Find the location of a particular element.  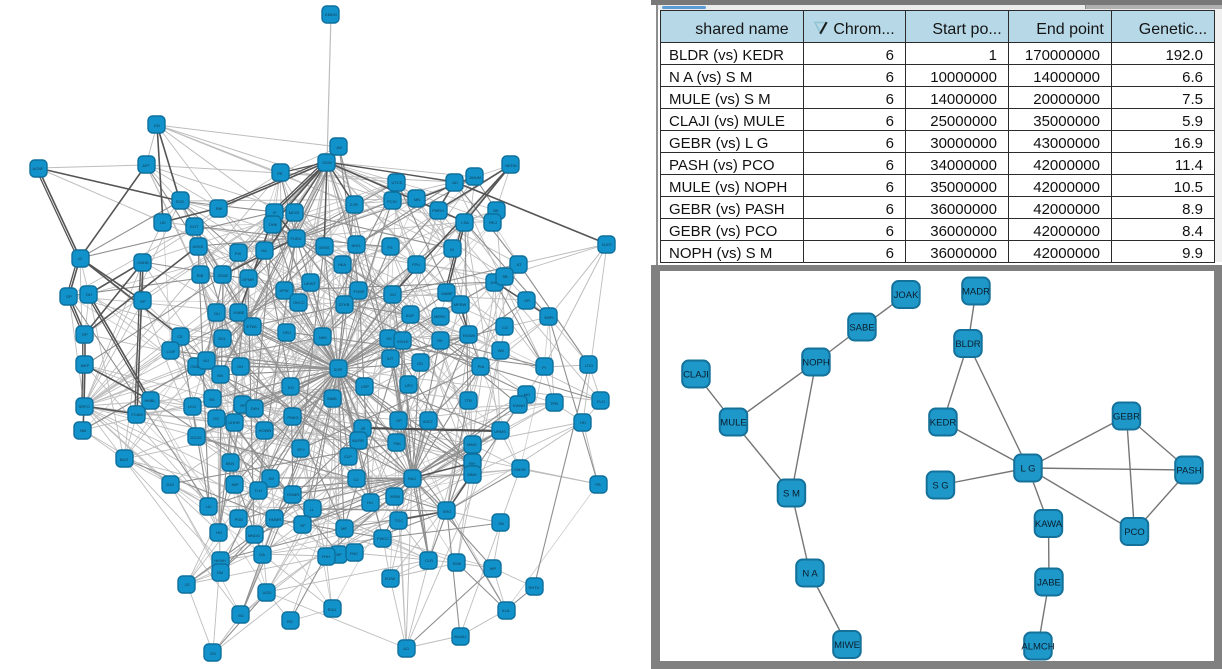

svg-text: IF is located at coordinates (275, 212).